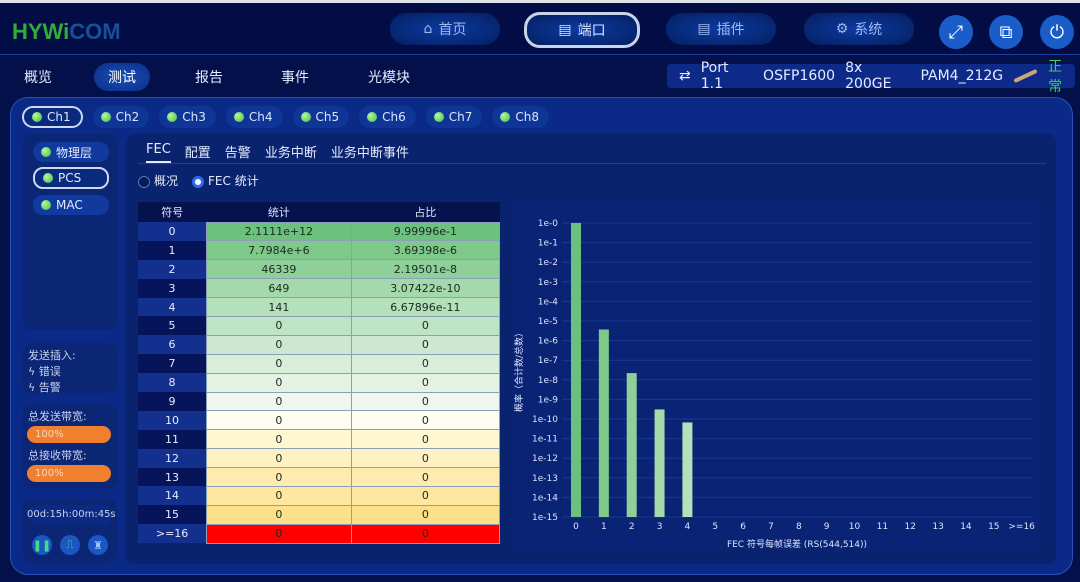 The height and width of the screenshot is (582, 1080). Describe the element at coordinates (993, 527) in the screenshot. I see `x-tick-label: 15` at that location.